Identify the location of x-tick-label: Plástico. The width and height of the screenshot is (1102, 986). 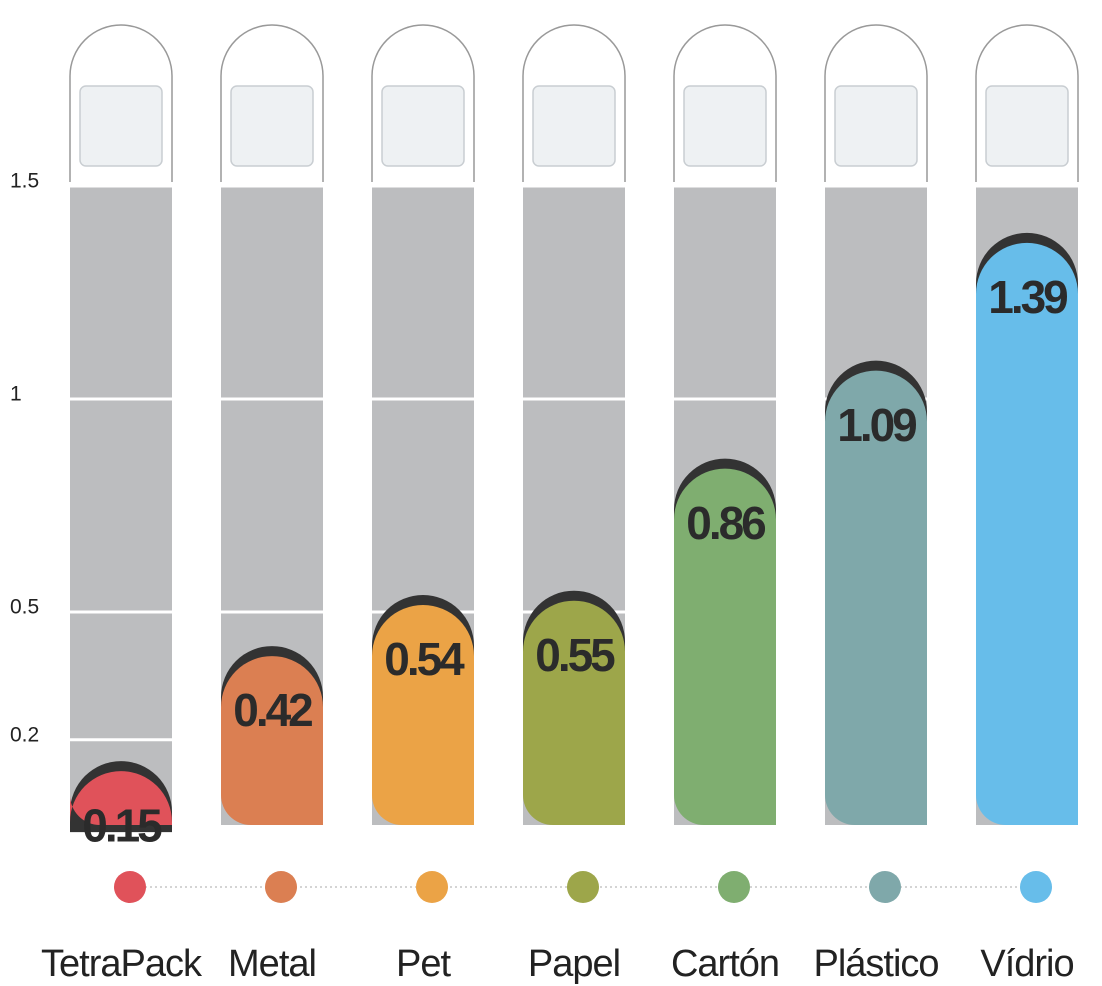
(875, 964).